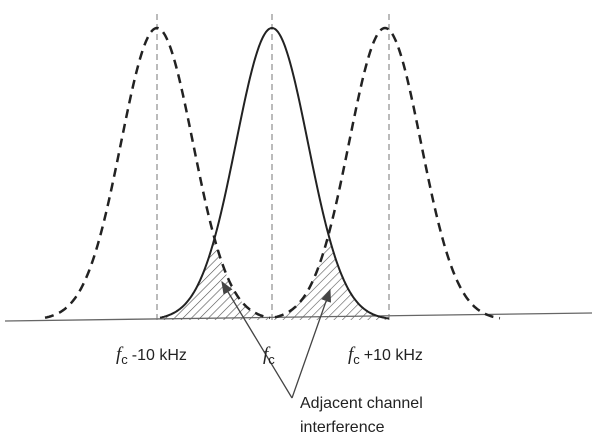 Image resolution: width=592 pixels, height=440 pixels. I want to click on annotation-line: interference, so click(342, 427).